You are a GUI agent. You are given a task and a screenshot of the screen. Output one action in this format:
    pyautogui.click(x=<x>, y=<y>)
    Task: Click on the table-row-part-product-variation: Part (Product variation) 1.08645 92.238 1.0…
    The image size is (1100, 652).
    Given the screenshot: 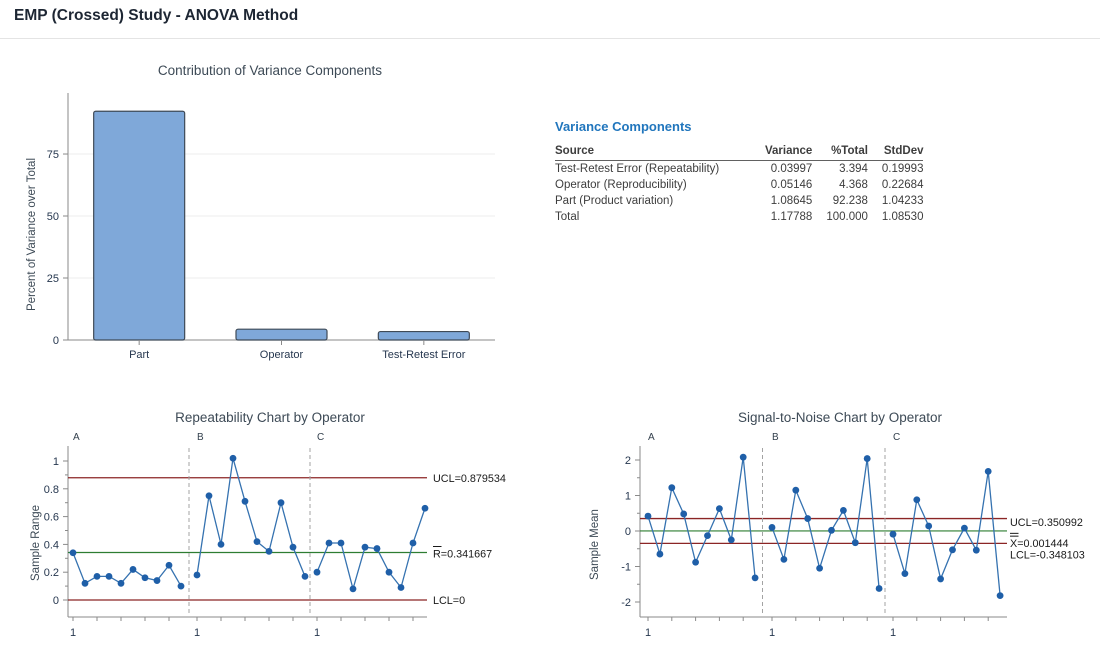 What is the action you would take?
    pyautogui.click(x=739, y=201)
    